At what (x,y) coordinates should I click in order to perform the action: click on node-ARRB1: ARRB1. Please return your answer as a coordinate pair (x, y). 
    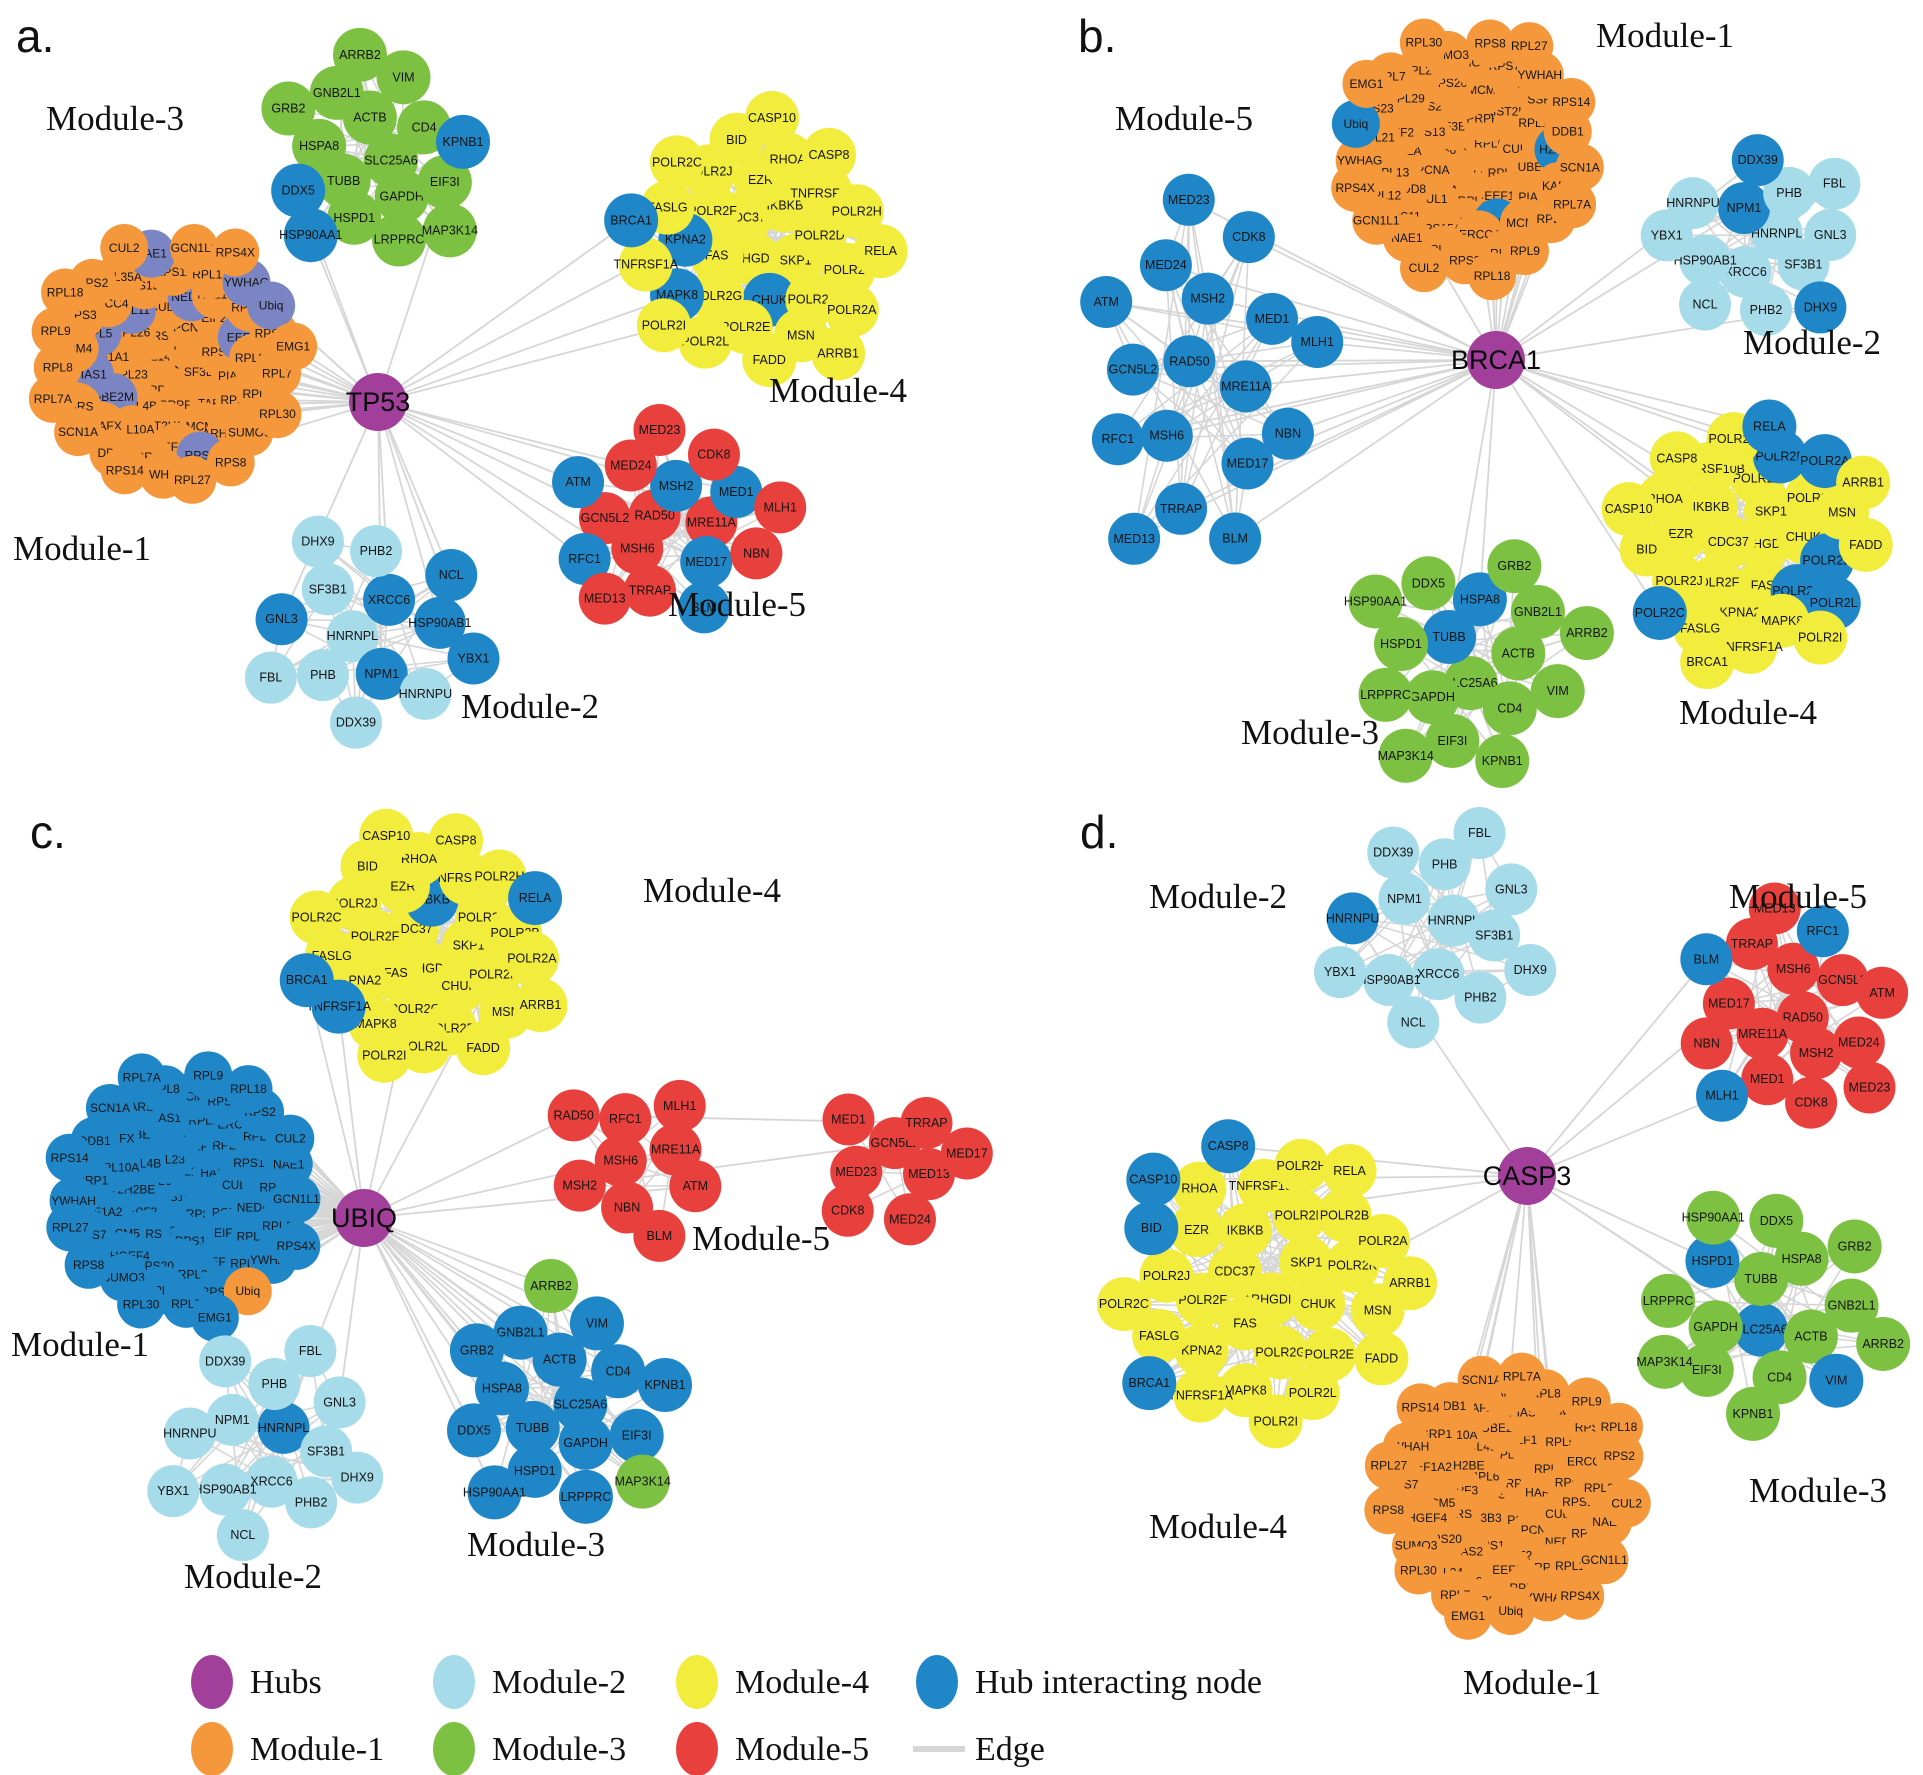
    Looking at the image, I should click on (540, 1005).